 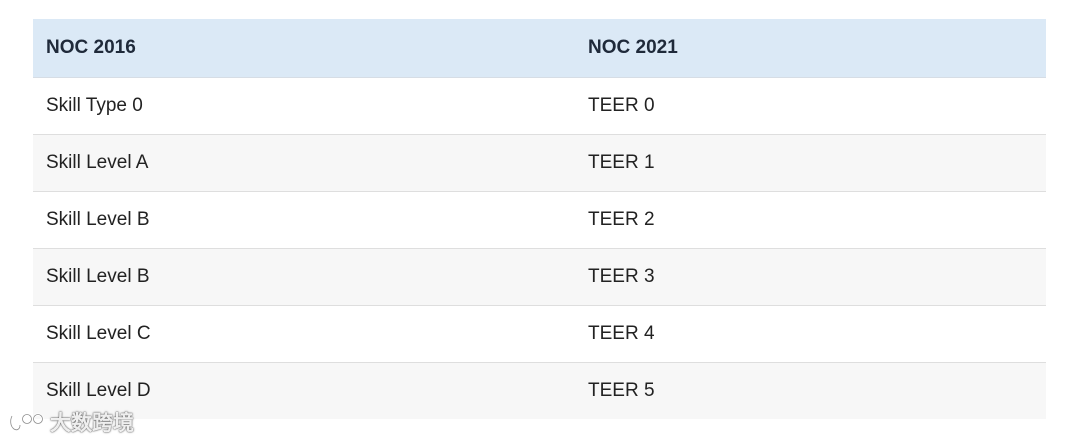 I want to click on table-header: NOC 2016 NOC 2021, so click(x=539, y=48).